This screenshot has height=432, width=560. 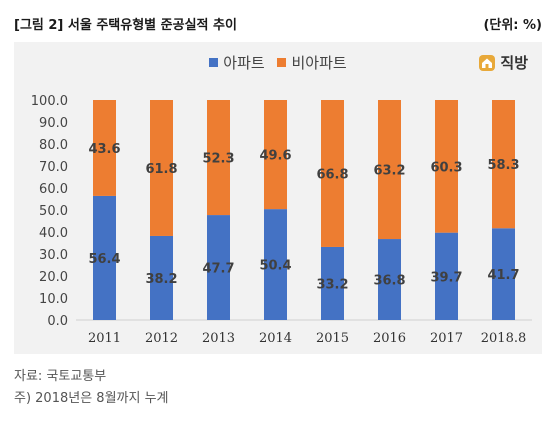 I want to click on x-tick-label: 2014, so click(x=275, y=338).